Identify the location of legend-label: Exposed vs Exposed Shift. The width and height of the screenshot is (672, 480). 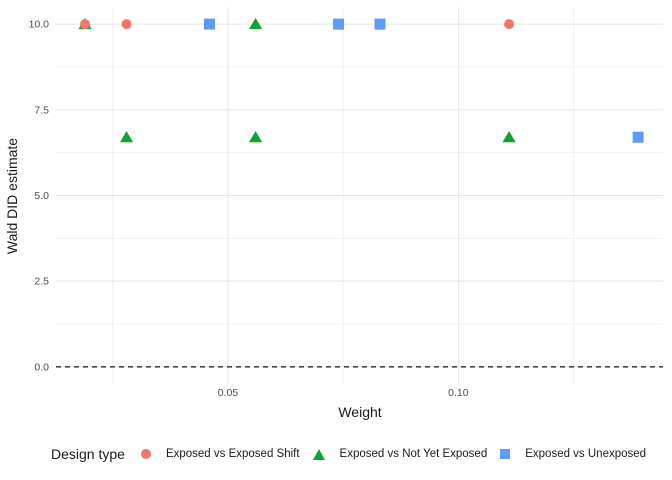
(232, 454).